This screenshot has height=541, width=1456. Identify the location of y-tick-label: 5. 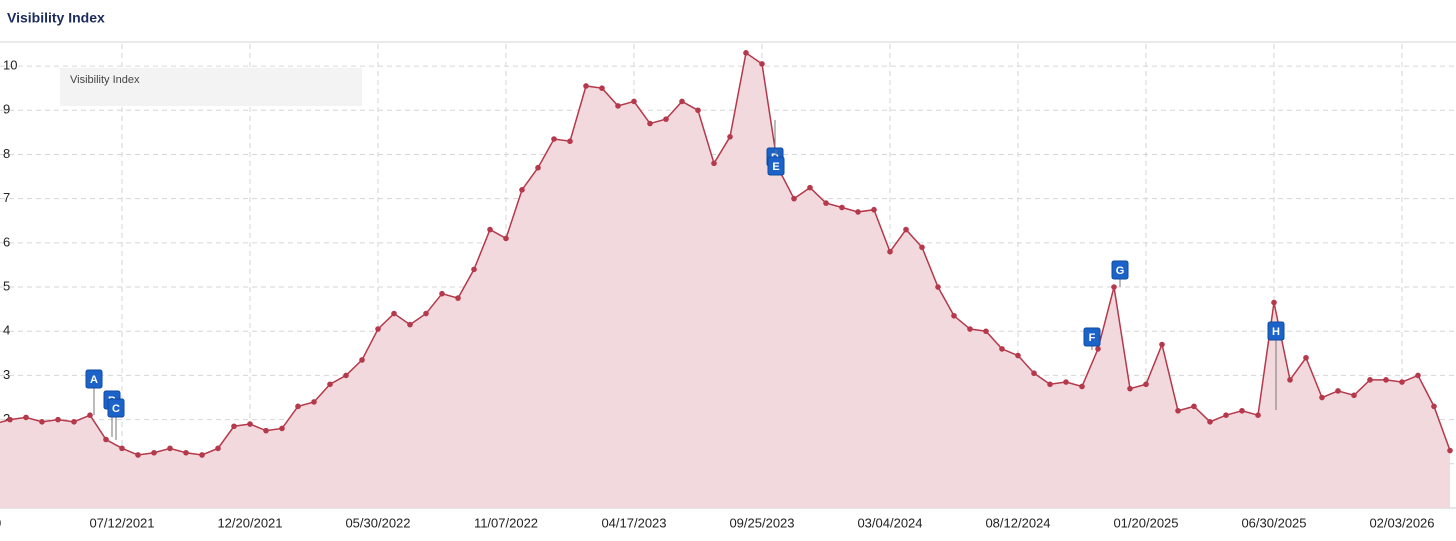
(6, 285).